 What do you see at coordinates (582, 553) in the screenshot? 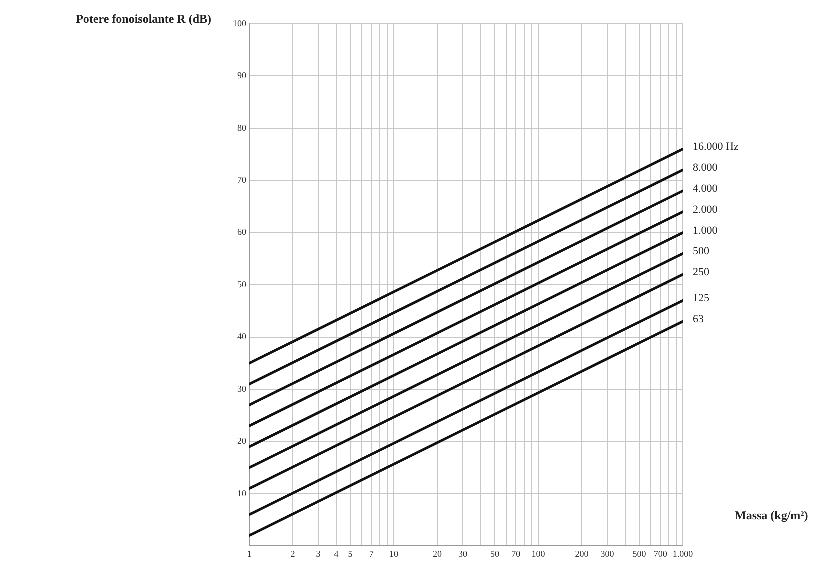
I see `x-tick-label: 200` at bounding box center [582, 553].